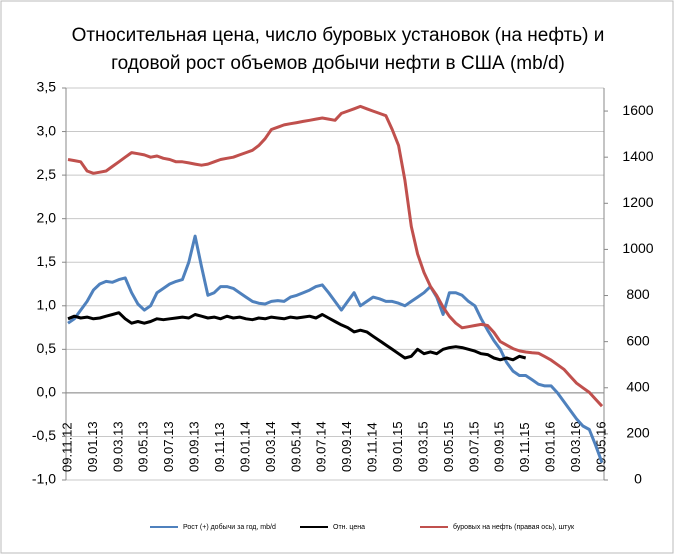 The height and width of the screenshot is (555, 675). I want to click on y-tick-label: 3,5, so click(47, 87).